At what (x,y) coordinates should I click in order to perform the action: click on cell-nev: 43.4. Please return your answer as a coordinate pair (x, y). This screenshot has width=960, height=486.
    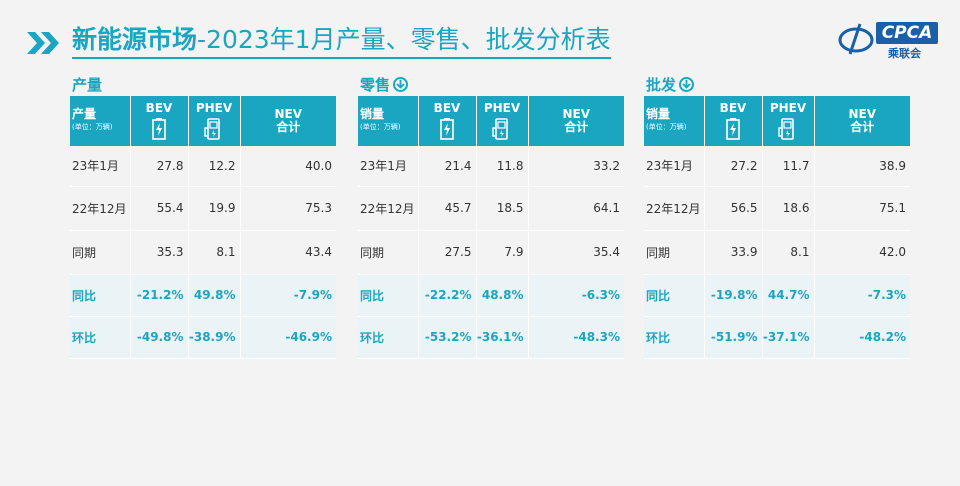
    Looking at the image, I should click on (288, 252).